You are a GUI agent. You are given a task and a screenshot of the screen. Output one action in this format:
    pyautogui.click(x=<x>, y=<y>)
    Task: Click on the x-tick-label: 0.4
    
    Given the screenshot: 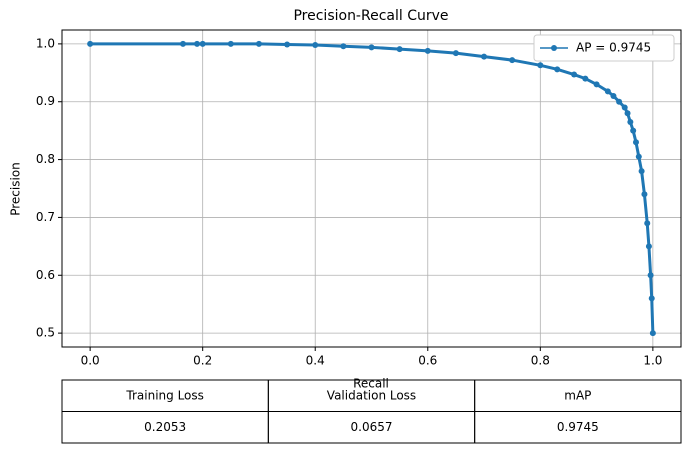 What is the action you would take?
    pyautogui.click(x=315, y=361)
    